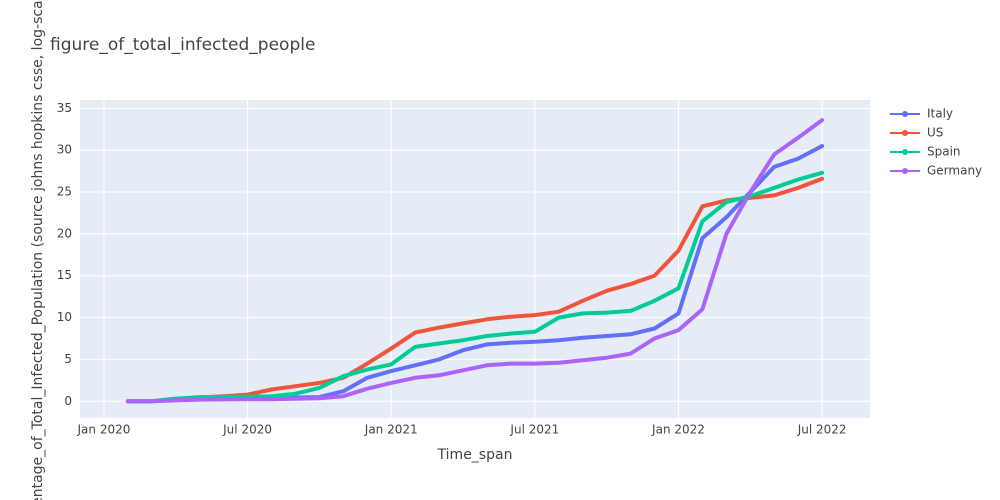 The height and width of the screenshot is (500, 1000). What do you see at coordinates (64, 150) in the screenshot?
I see `y-tick-label: 30` at bounding box center [64, 150].